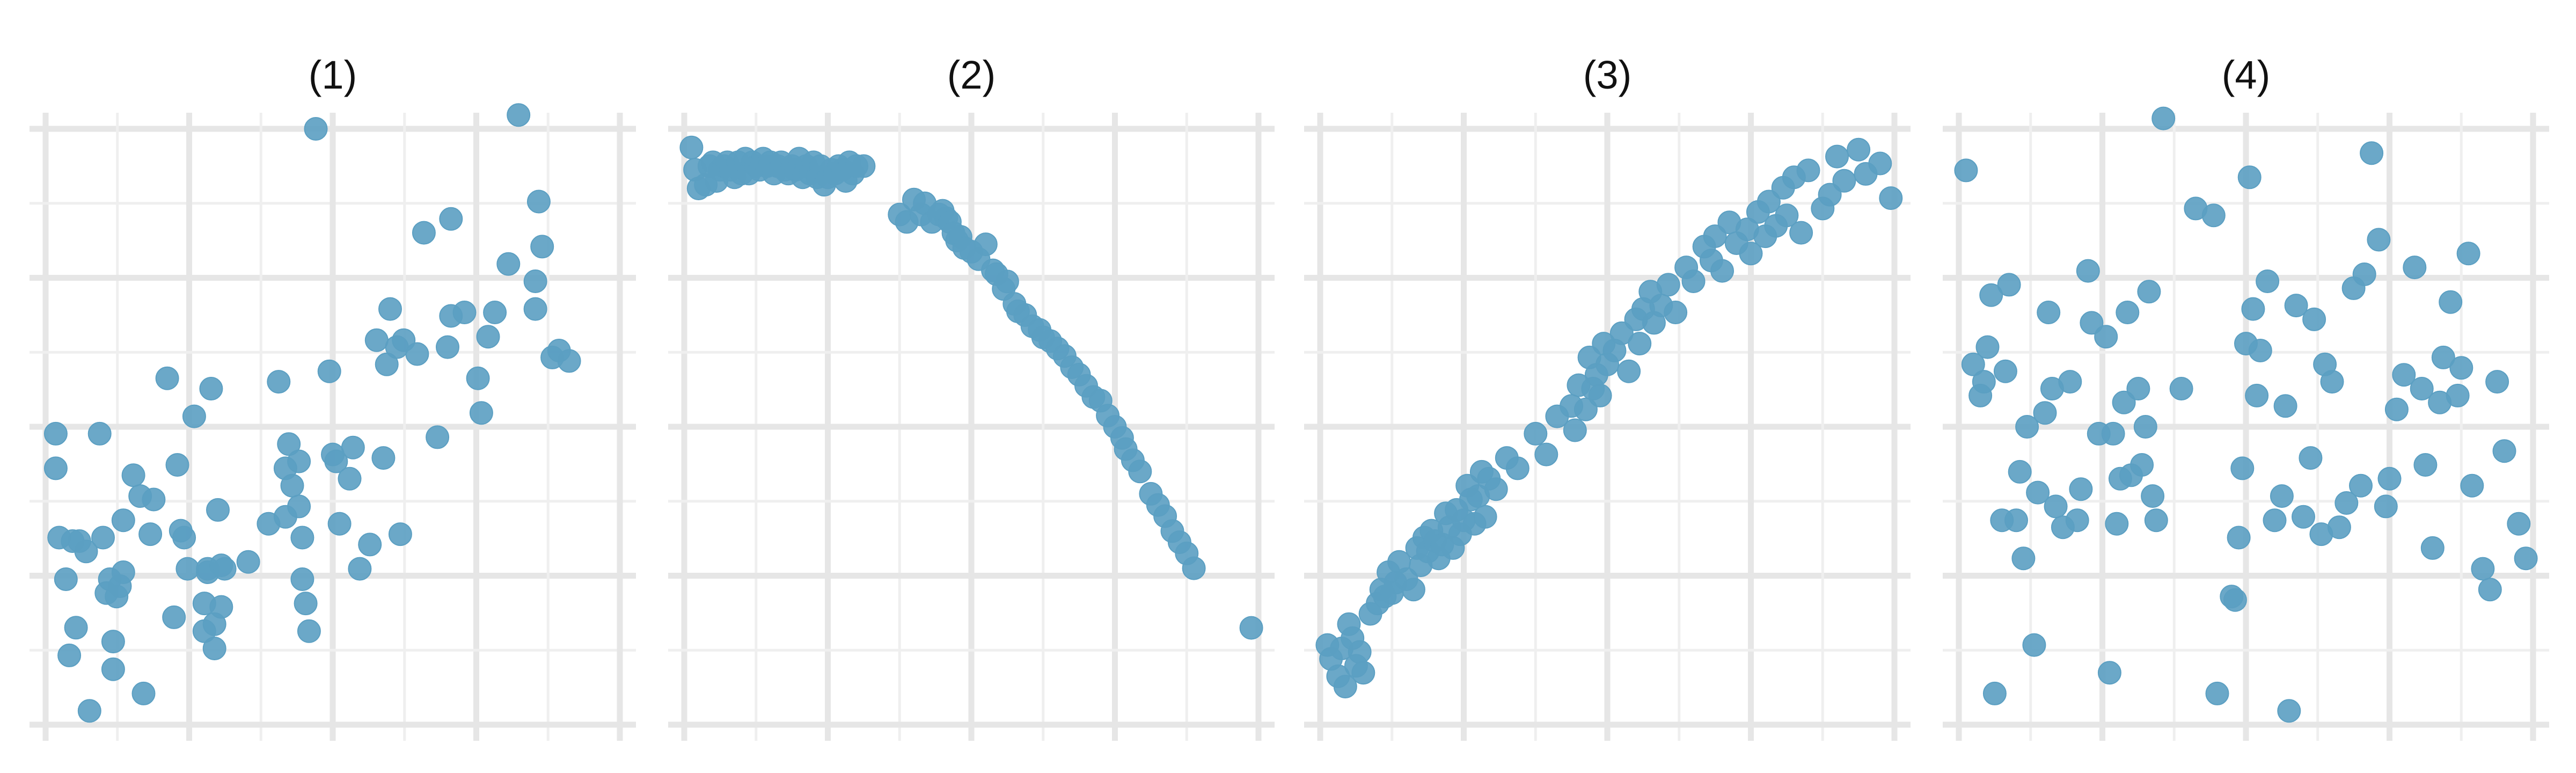 The width and height of the screenshot is (2576, 773). What do you see at coordinates (971, 387) in the screenshot?
I see `panel-2-points` at bounding box center [971, 387].